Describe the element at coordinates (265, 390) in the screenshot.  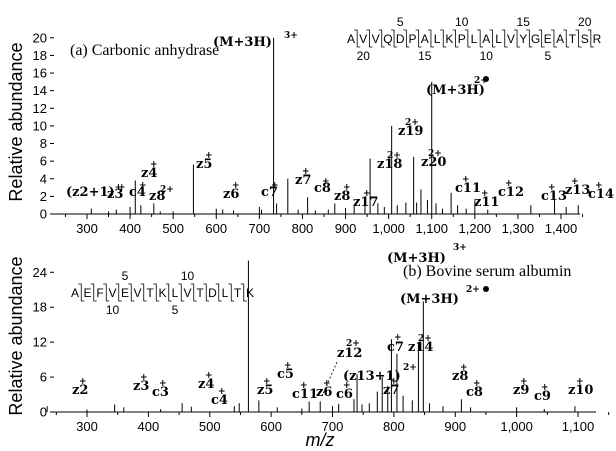
I see `ann-b-z5: z5` at that location.